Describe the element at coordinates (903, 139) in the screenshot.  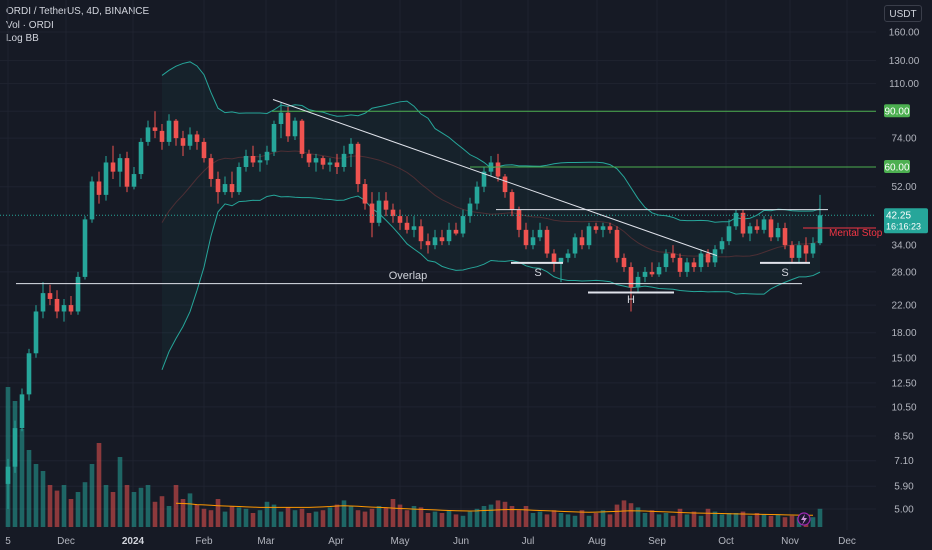
I see `y-tick-label: 74.00` at that location.